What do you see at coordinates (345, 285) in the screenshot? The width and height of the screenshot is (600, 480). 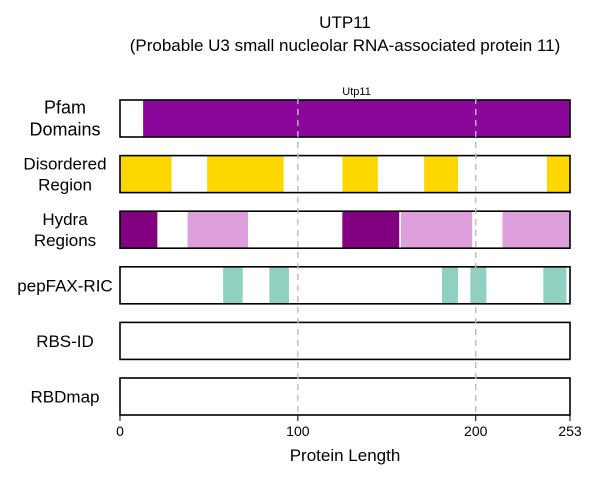 I see `track-frame-pepfax-ric` at bounding box center [345, 285].